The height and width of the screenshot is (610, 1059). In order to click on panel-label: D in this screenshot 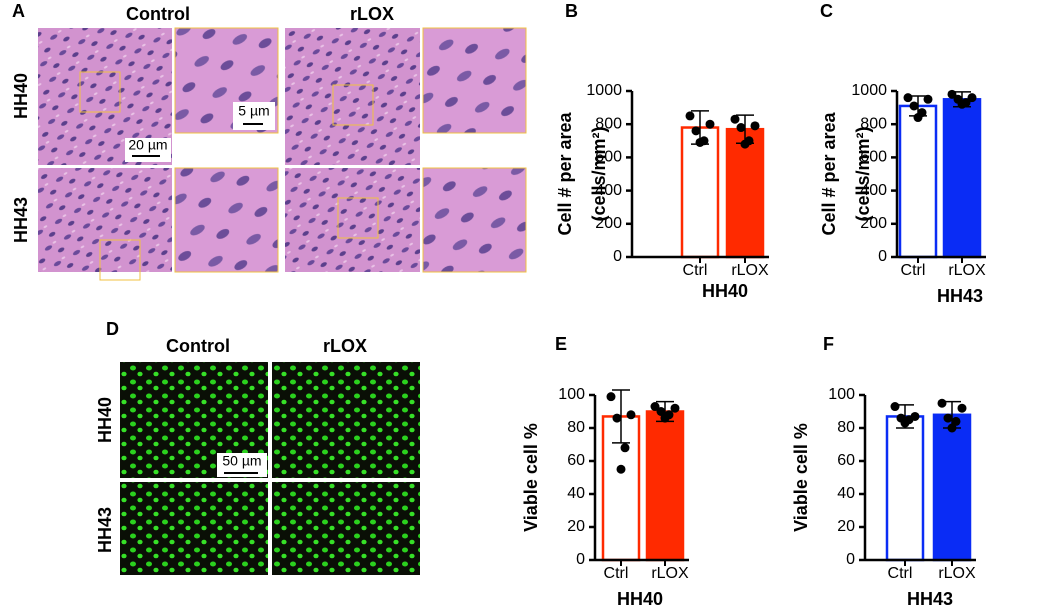, I will do `click(112, 329)`.